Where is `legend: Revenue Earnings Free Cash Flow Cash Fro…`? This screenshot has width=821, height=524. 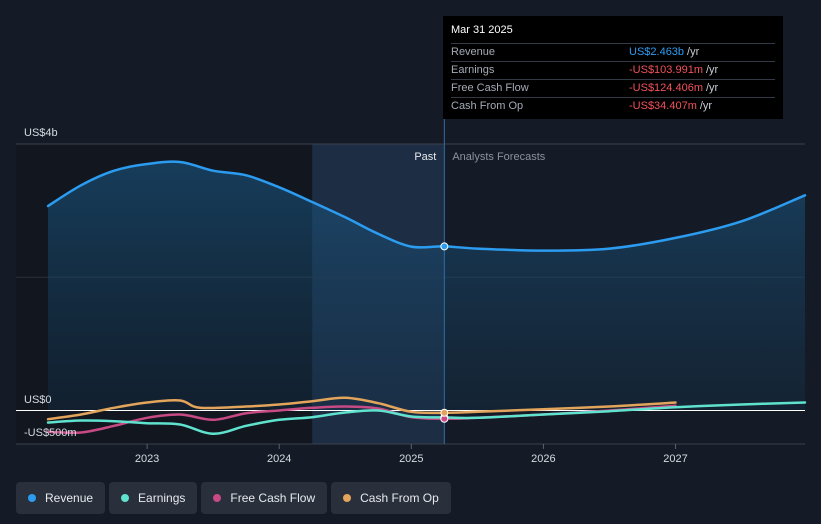
legend: Revenue Earnings Free Cash Flow Cash Fro… is located at coordinates (233, 498).